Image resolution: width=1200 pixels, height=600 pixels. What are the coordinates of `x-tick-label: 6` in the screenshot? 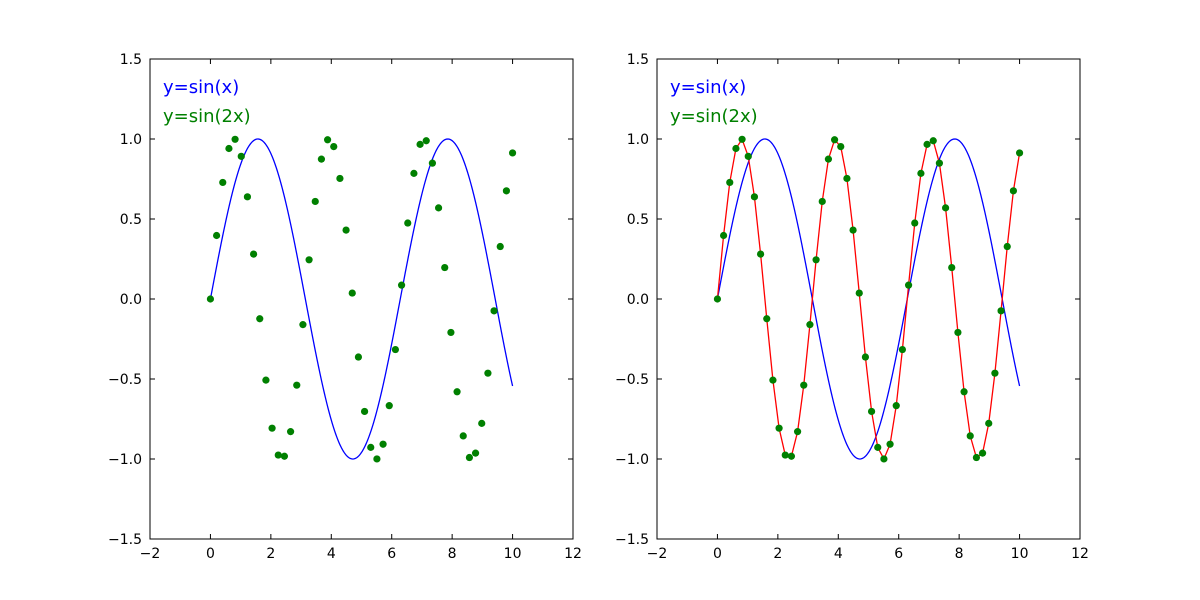 It's located at (391, 554).